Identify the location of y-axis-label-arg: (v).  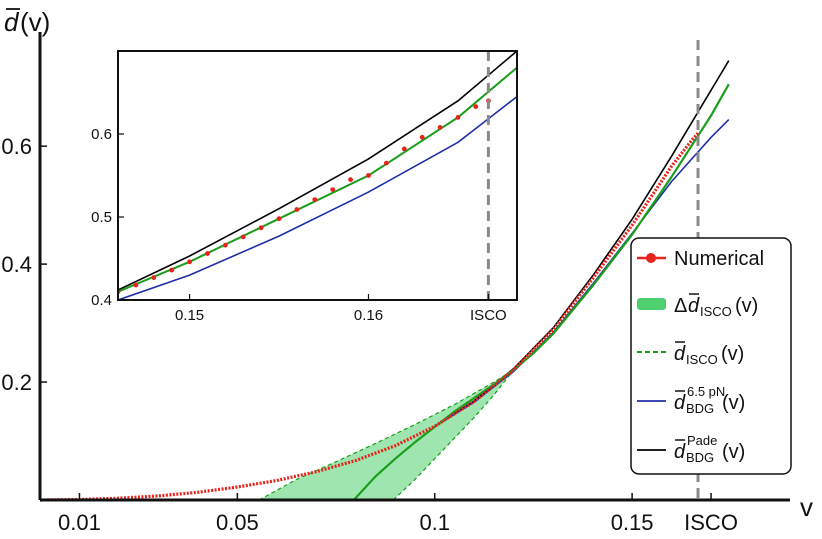
(35, 22).